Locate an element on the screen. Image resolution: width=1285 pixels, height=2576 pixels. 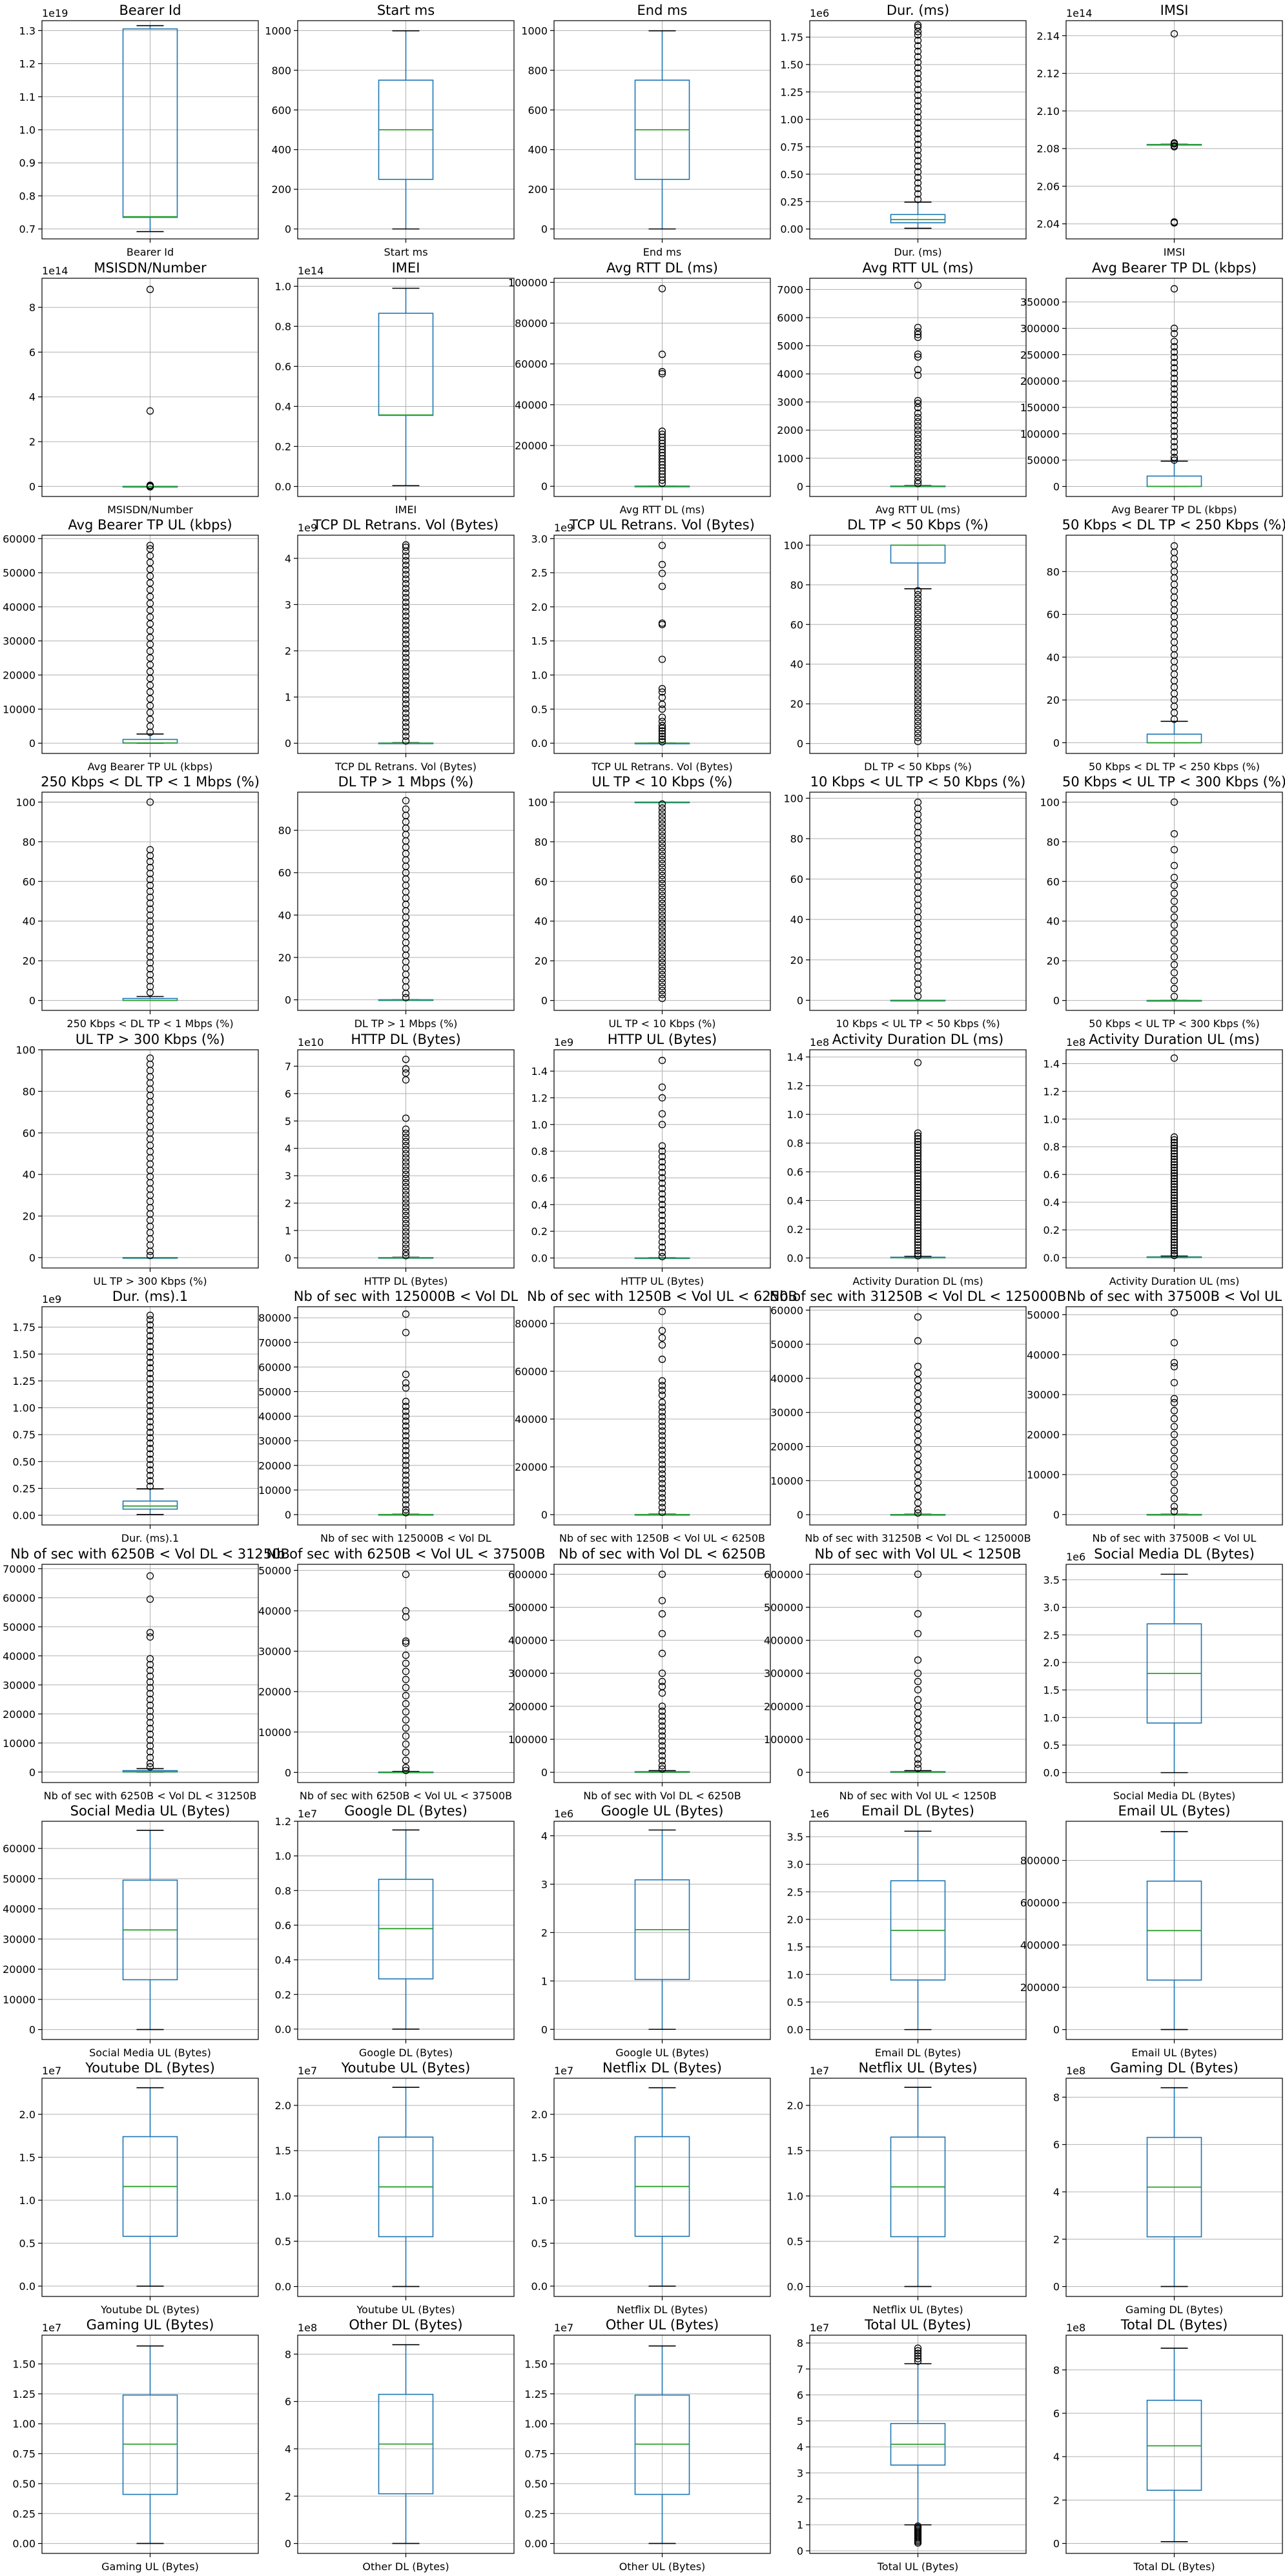
y-tick-label: 800 is located at coordinates (538, 71).